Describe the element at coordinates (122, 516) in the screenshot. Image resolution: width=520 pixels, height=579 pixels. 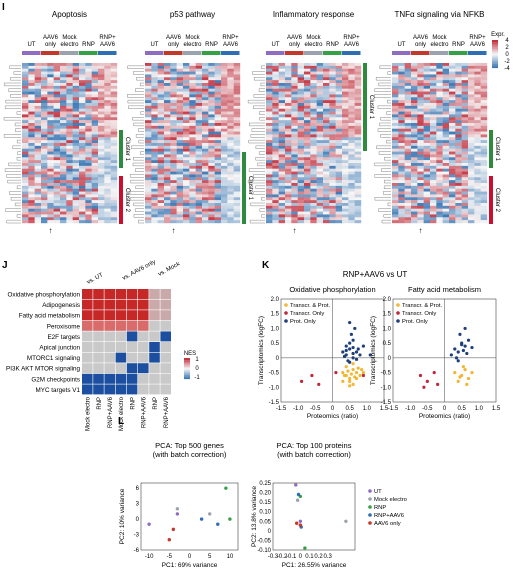
I see `l-ylabel: PC2: 10% variance` at that location.